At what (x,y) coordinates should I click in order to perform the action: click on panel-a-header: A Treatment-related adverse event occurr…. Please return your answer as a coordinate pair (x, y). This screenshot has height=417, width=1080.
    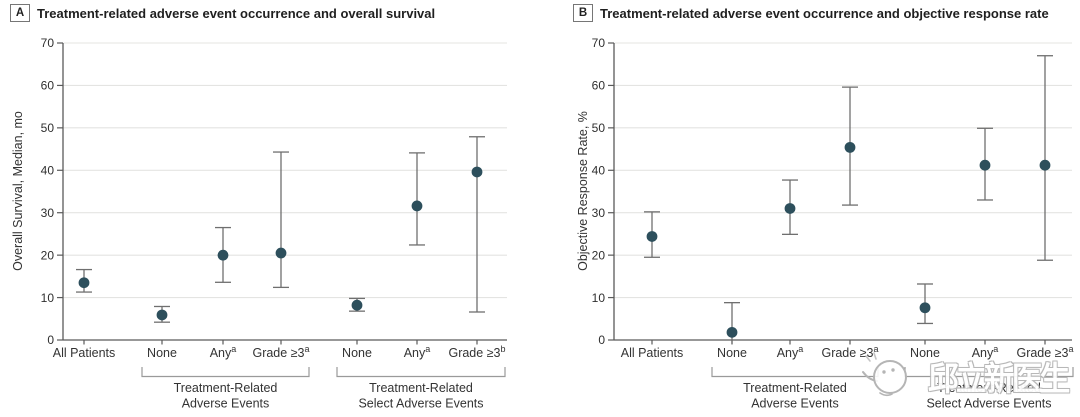
    Looking at the image, I should click on (222, 13).